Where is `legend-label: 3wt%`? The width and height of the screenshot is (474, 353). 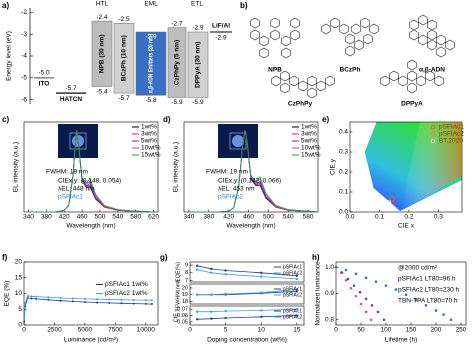 legend-label: 3wt% is located at coordinates (149, 134).